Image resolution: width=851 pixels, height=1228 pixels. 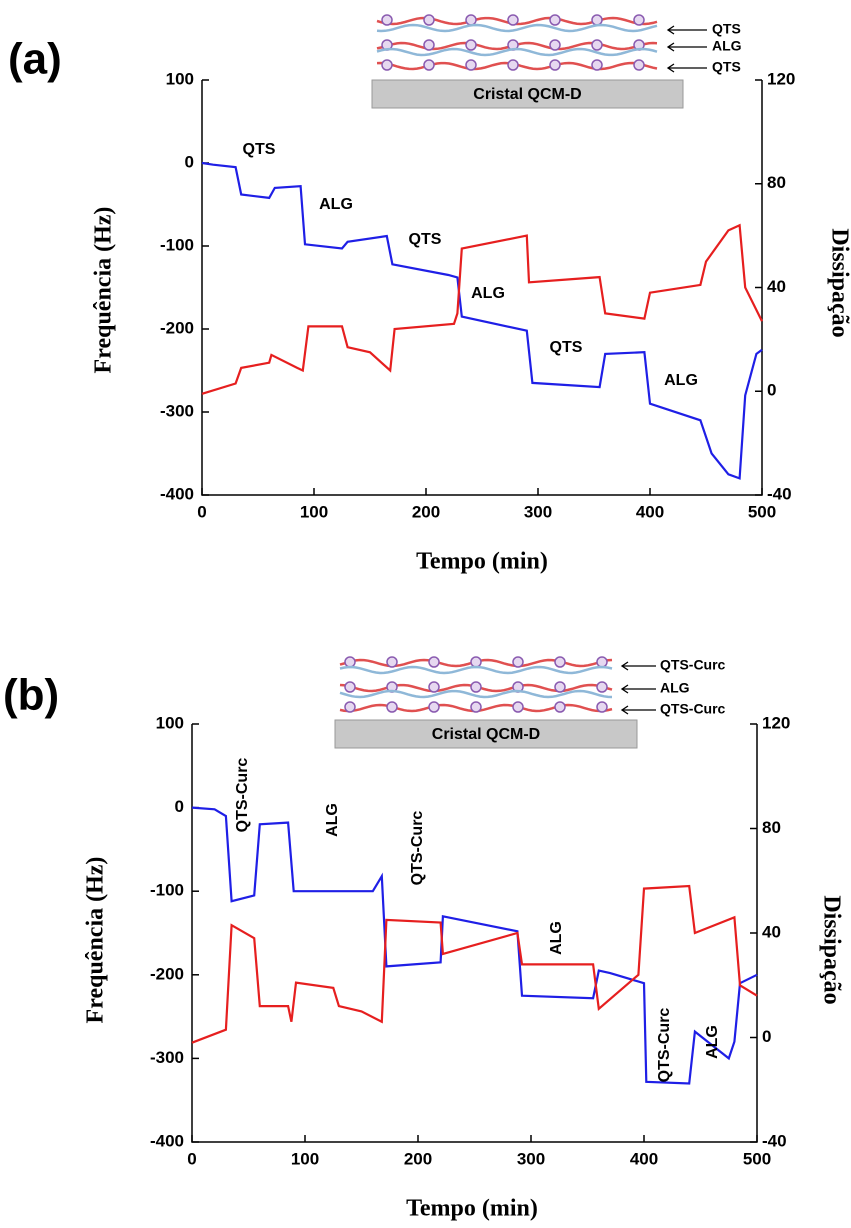 I want to click on x-tick-label: 200, so click(x=426, y=511).